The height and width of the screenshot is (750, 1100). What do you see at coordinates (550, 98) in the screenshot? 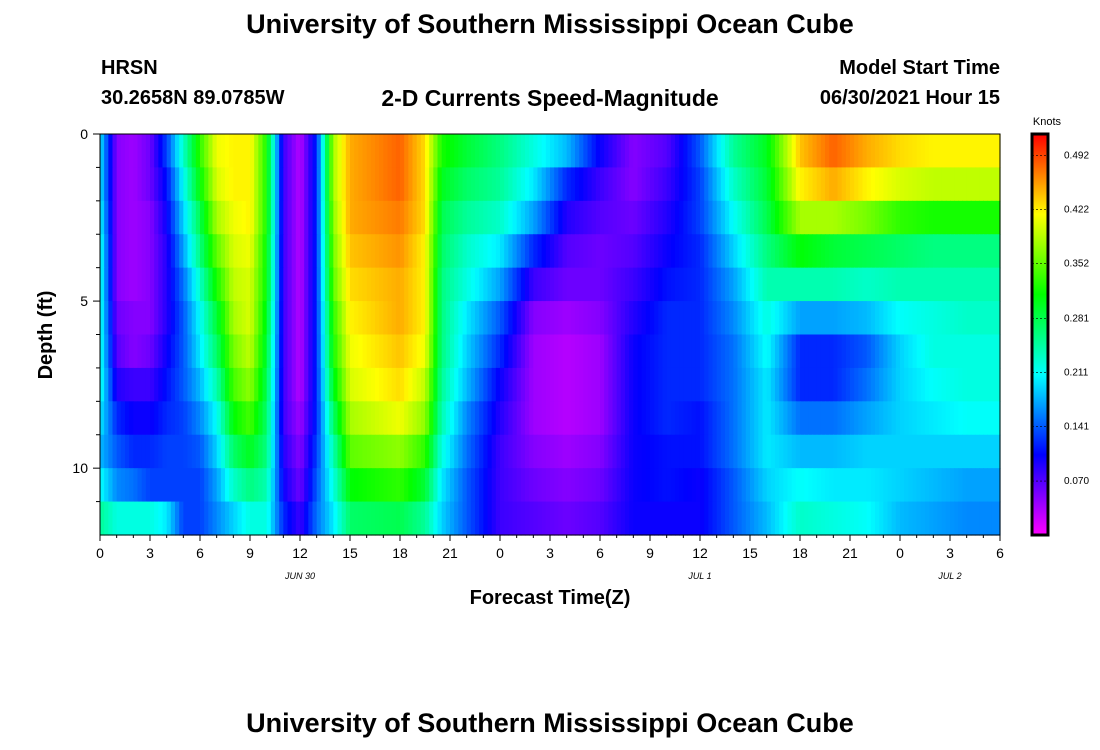
I see `chart-subtitle: 2-D Currents Speed-Magnitude` at bounding box center [550, 98].